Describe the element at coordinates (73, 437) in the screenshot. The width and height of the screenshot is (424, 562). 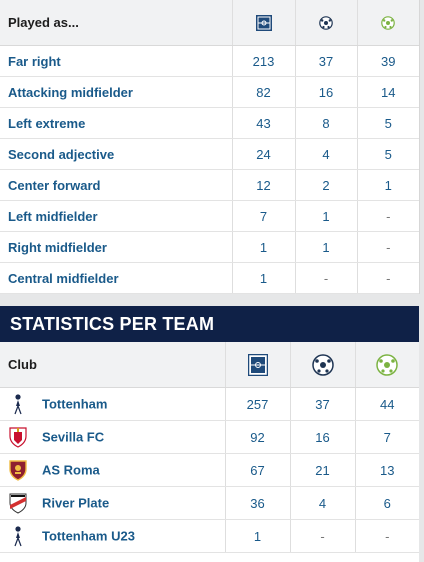
I see `club-name: Sevilla FC` at that location.